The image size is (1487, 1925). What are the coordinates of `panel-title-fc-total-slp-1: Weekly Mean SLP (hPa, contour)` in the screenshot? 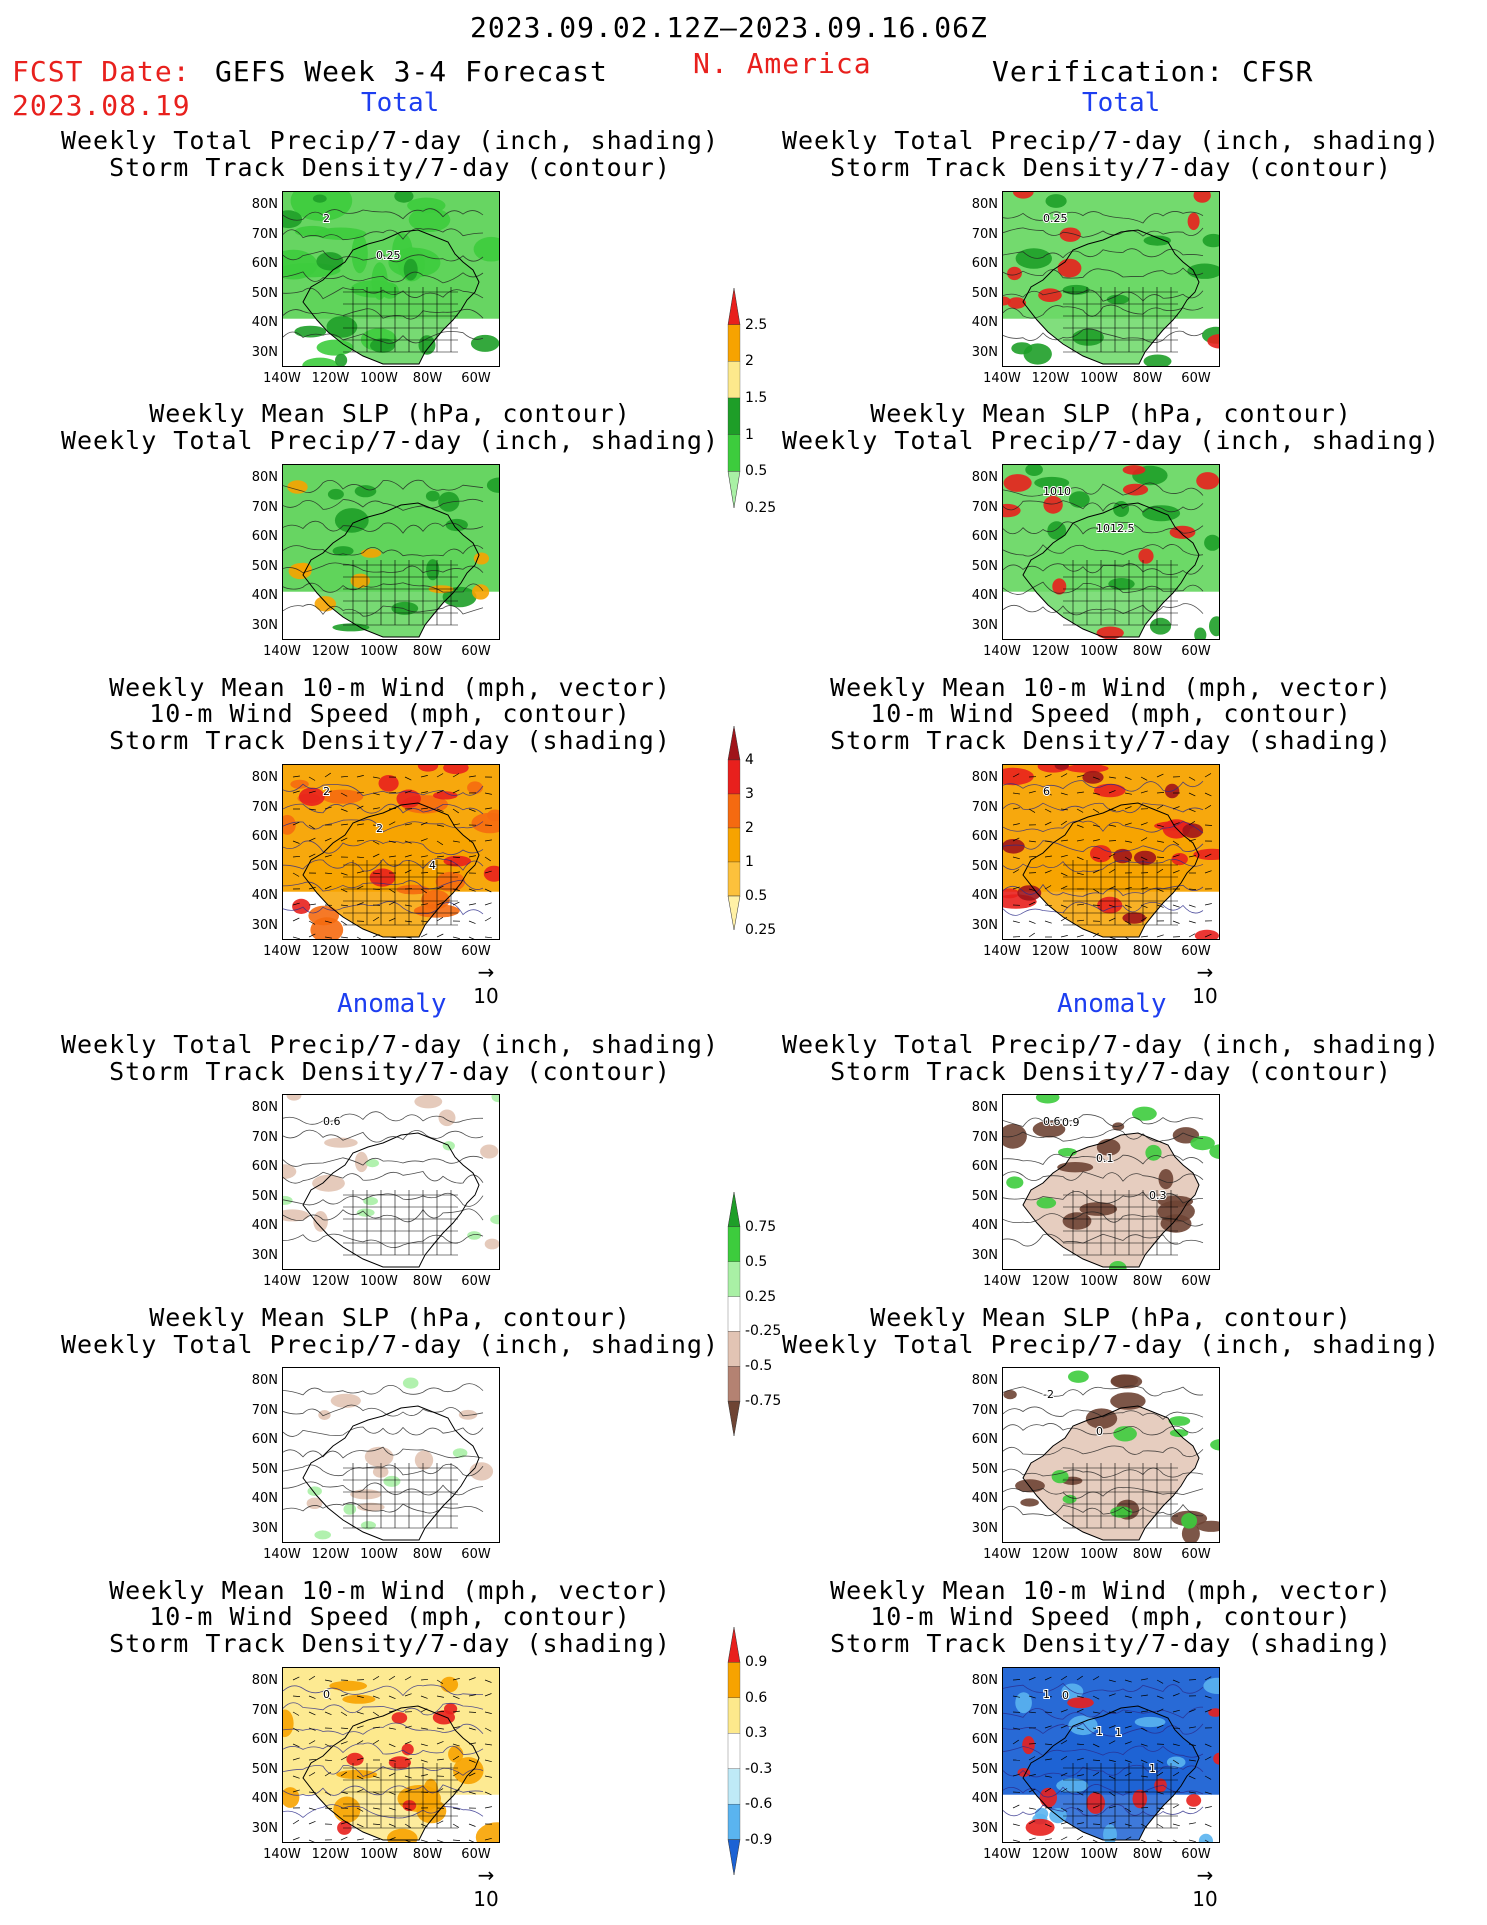 It's located at (390, 413).